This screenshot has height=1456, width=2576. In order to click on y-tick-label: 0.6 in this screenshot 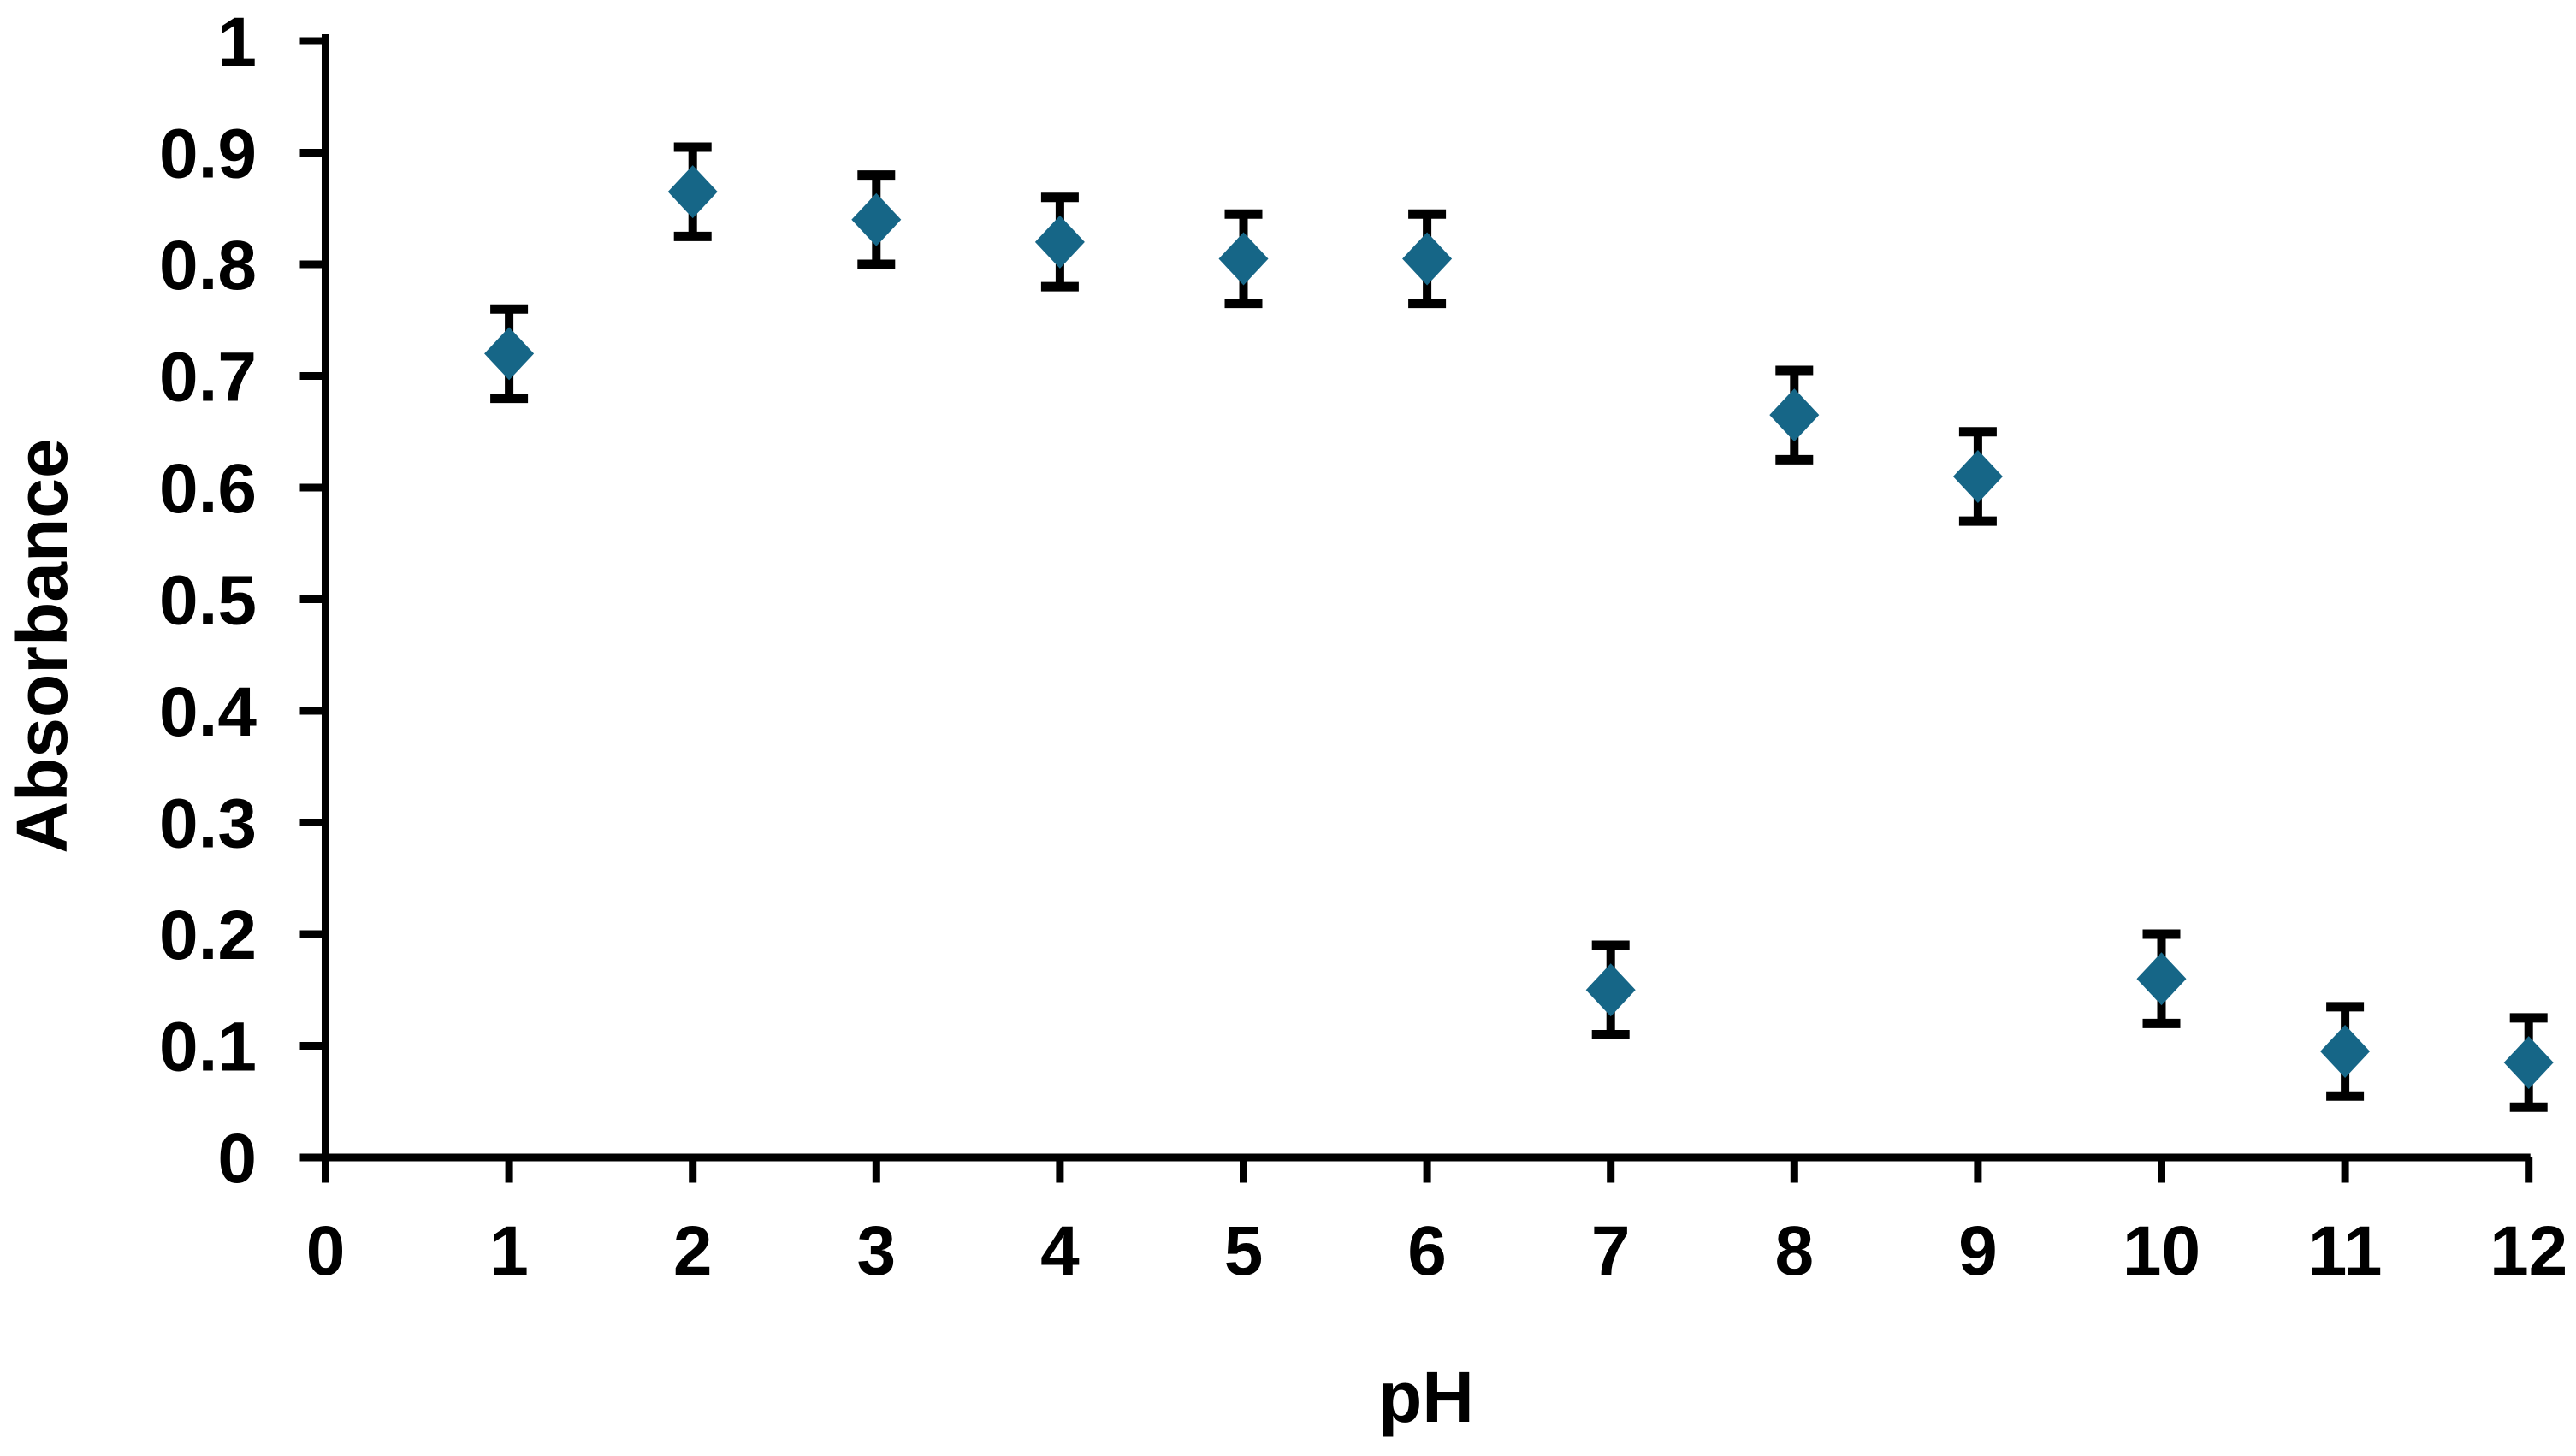, I will do `click(208, 489)`.